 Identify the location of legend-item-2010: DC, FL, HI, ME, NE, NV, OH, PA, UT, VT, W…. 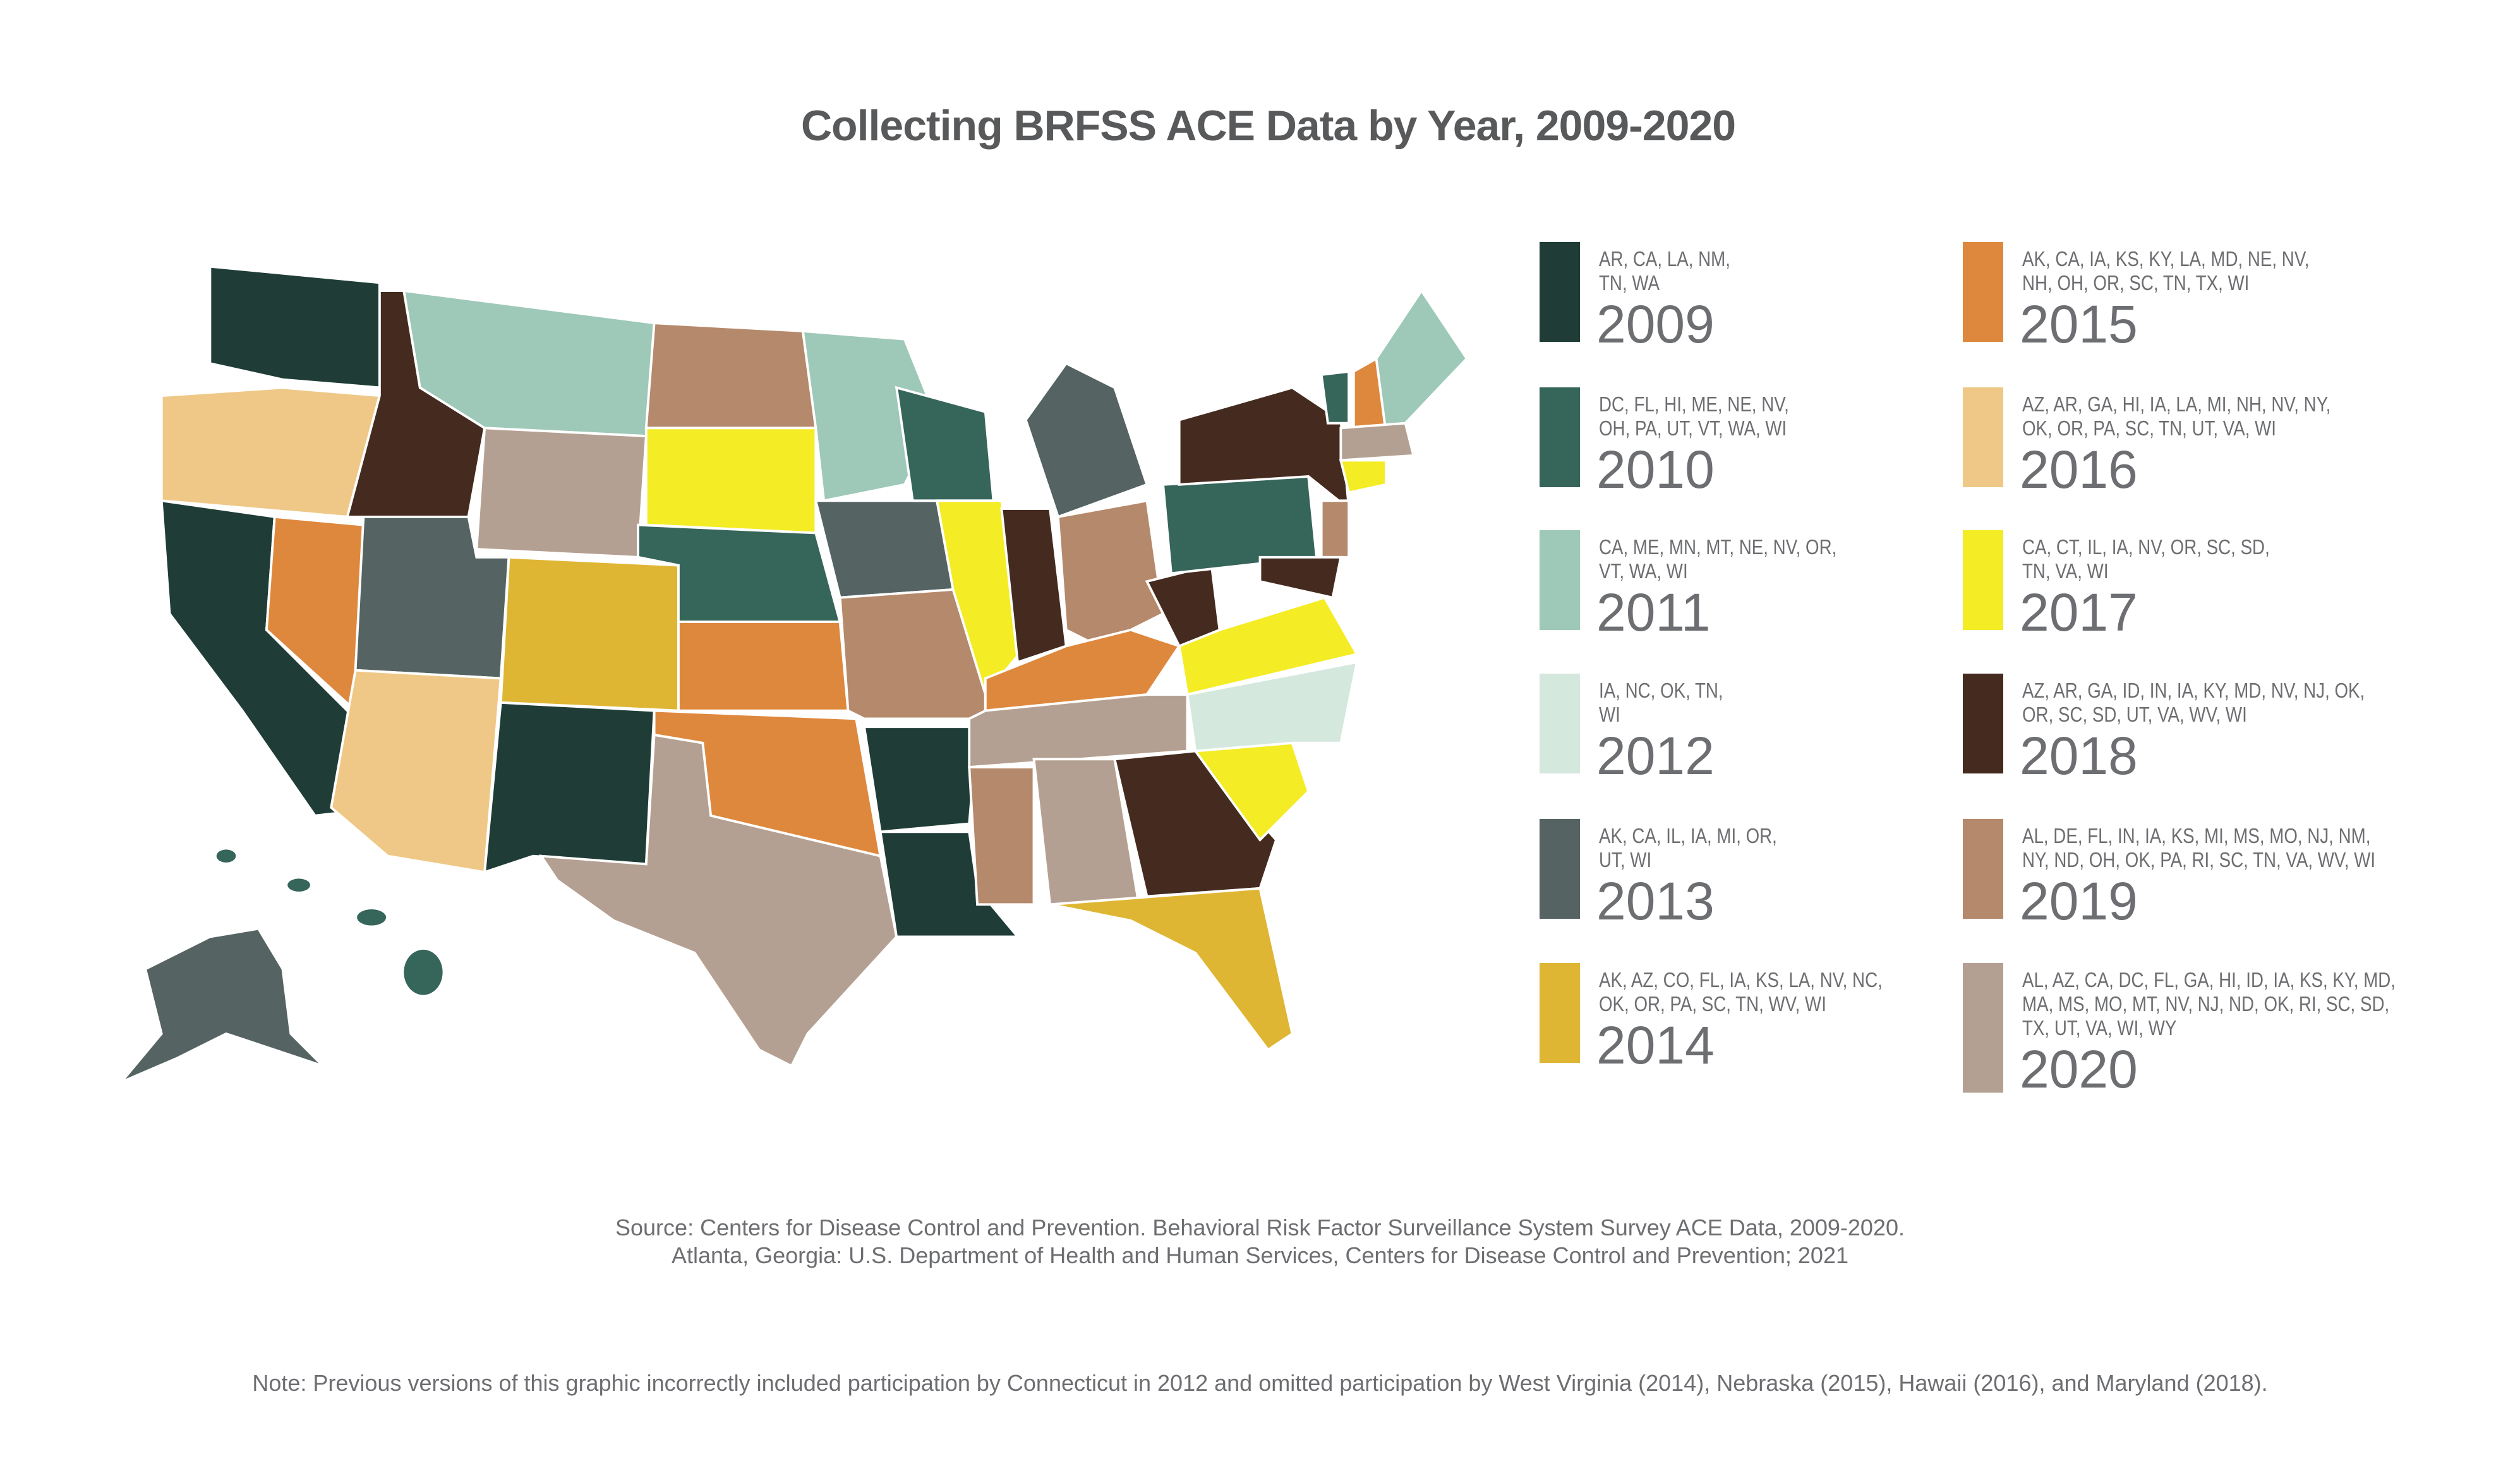
(1786, 441).